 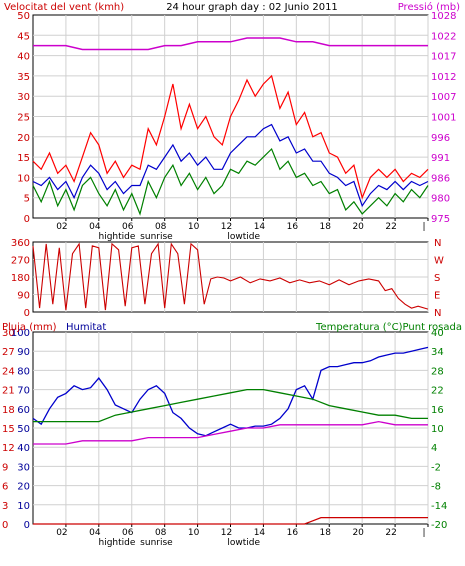 What do you see at coordinates (23, 467) in the screenshot?
I see `humidity-tick-label: 30` at bounding box center [23, 467].